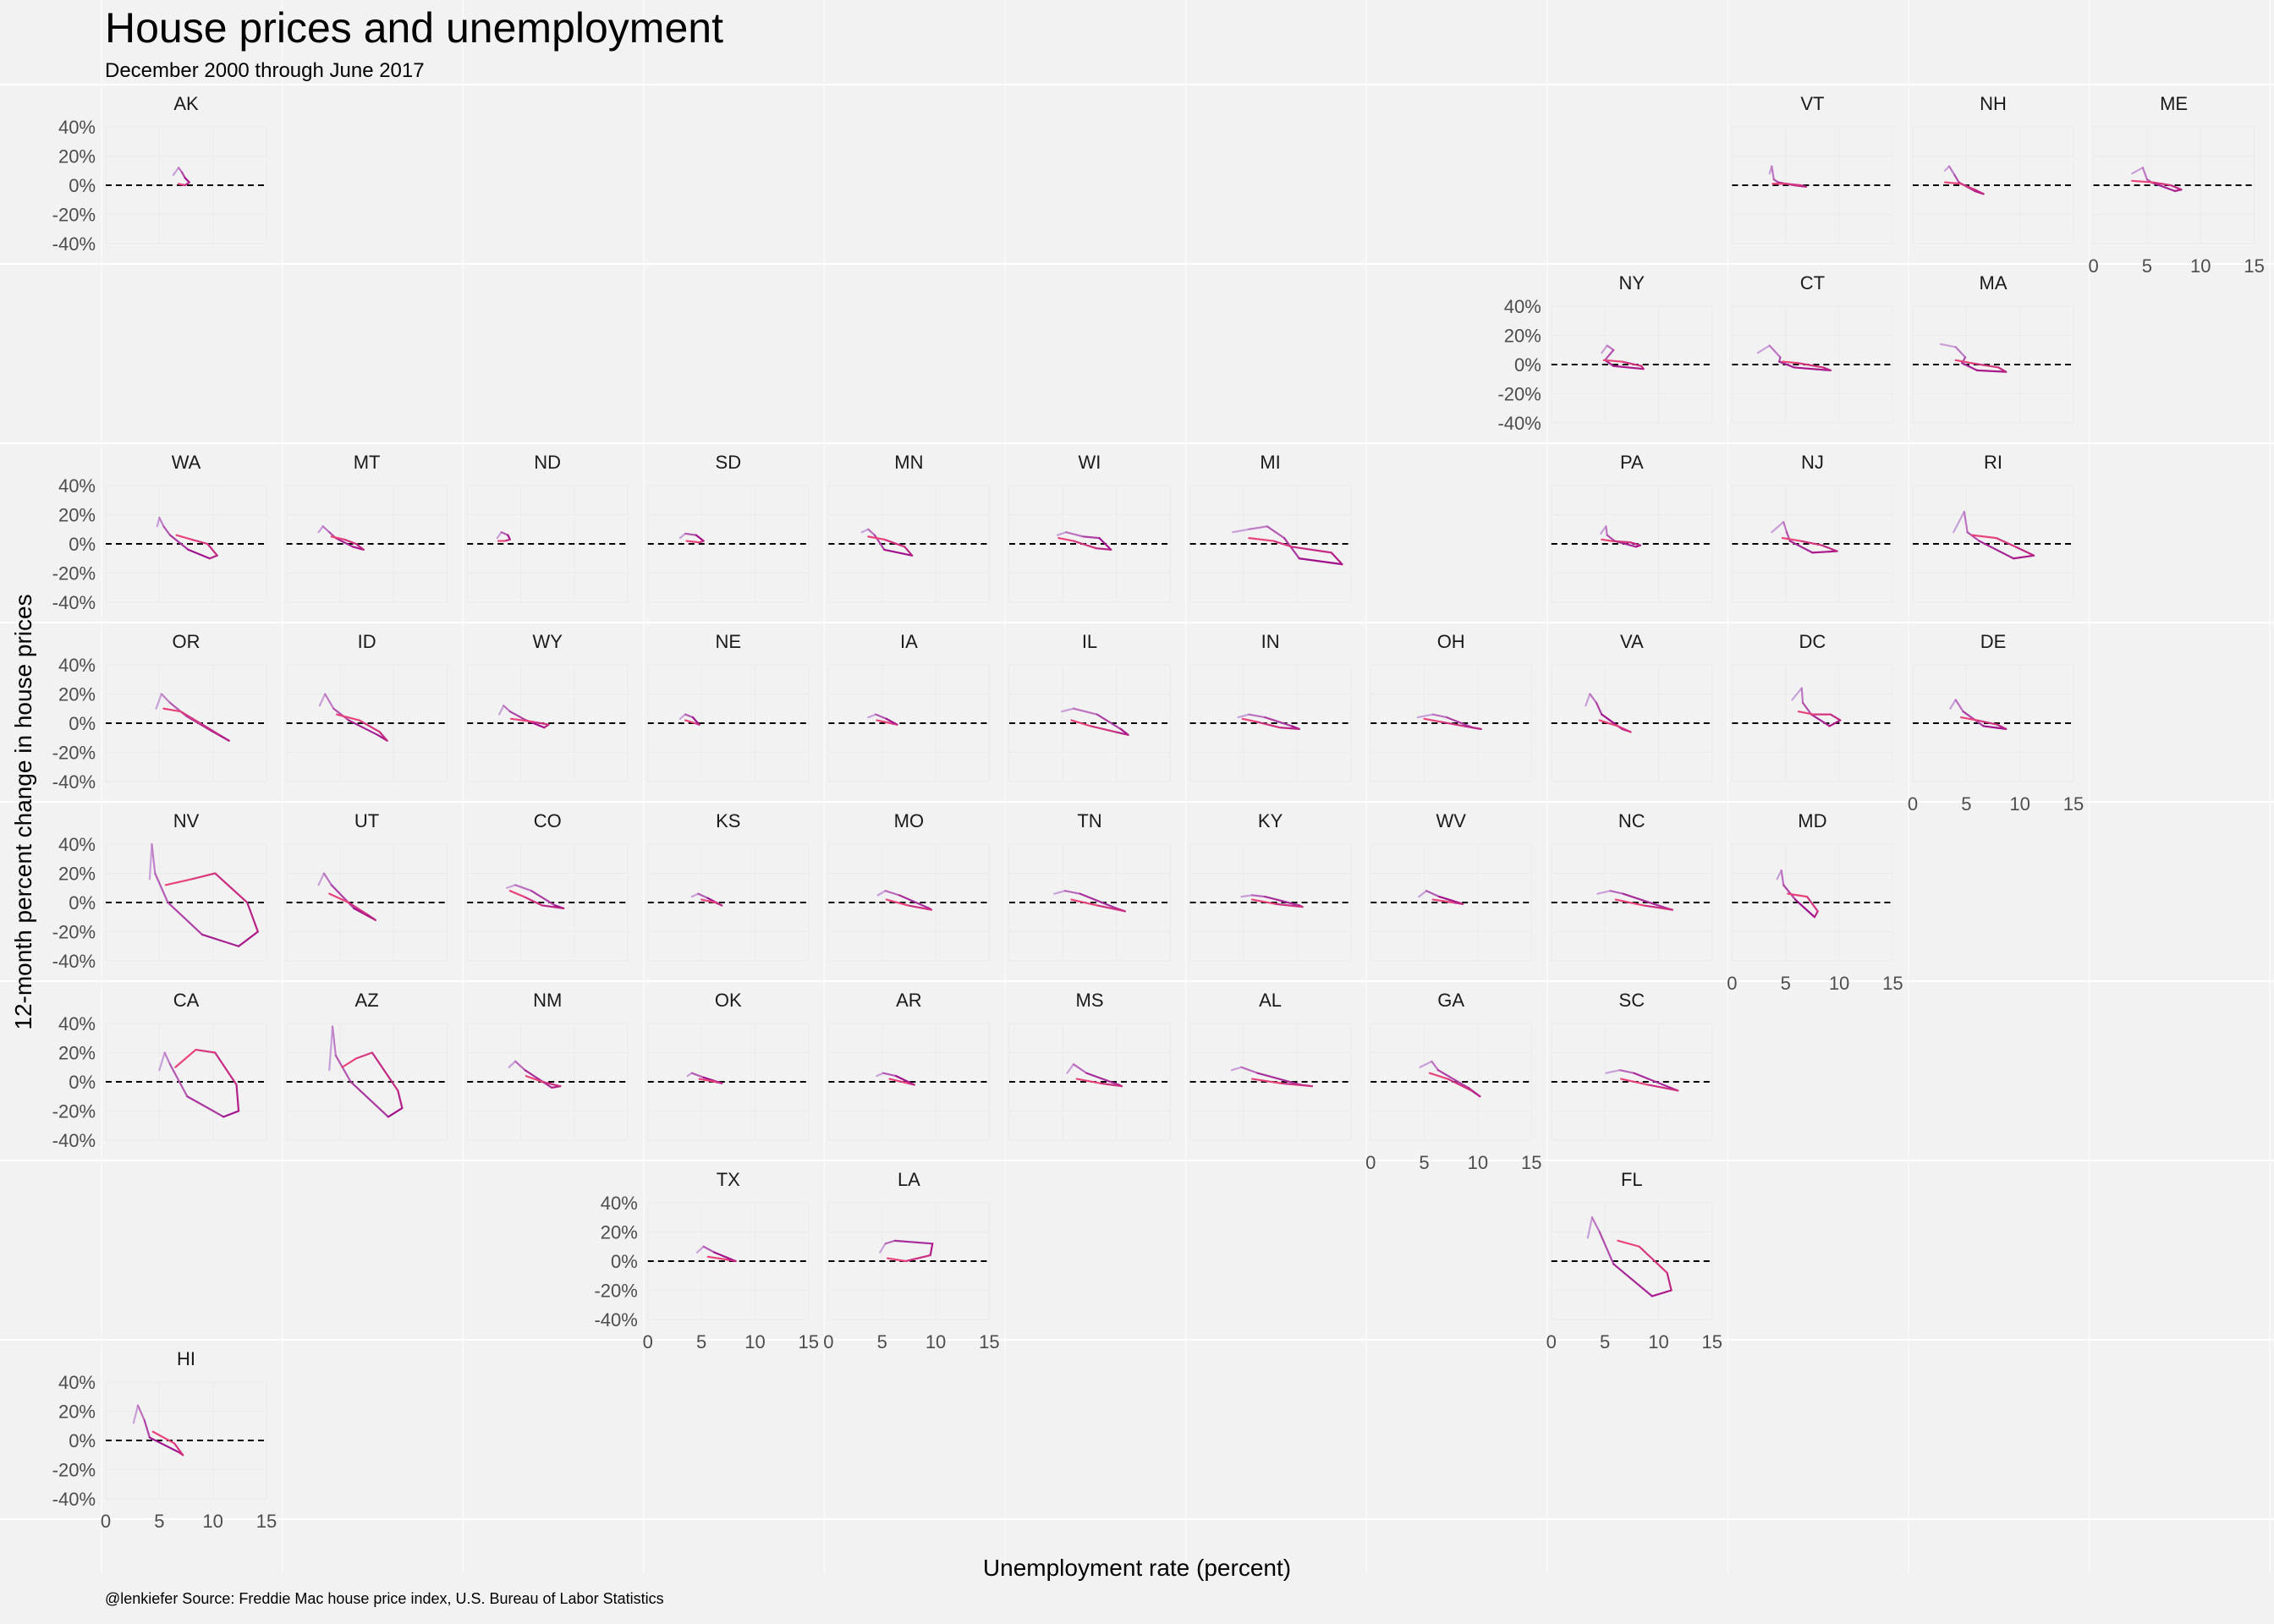  Describe the element at coordinates (620, 1233) in the screenshot. I see `y-tick-label: 20%` at that location.